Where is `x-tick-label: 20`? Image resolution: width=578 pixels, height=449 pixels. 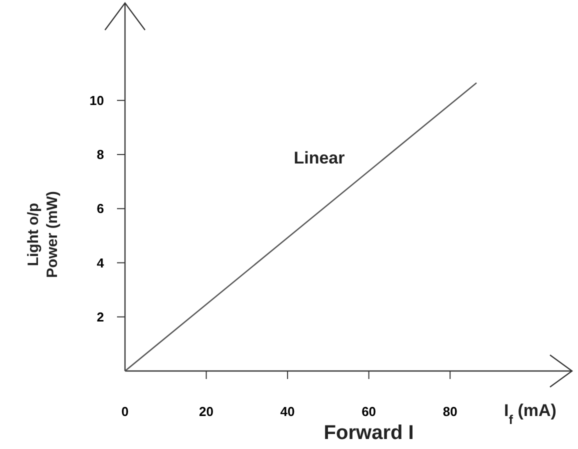 x-tick-label: 20 is located at coordinates (206, 411).